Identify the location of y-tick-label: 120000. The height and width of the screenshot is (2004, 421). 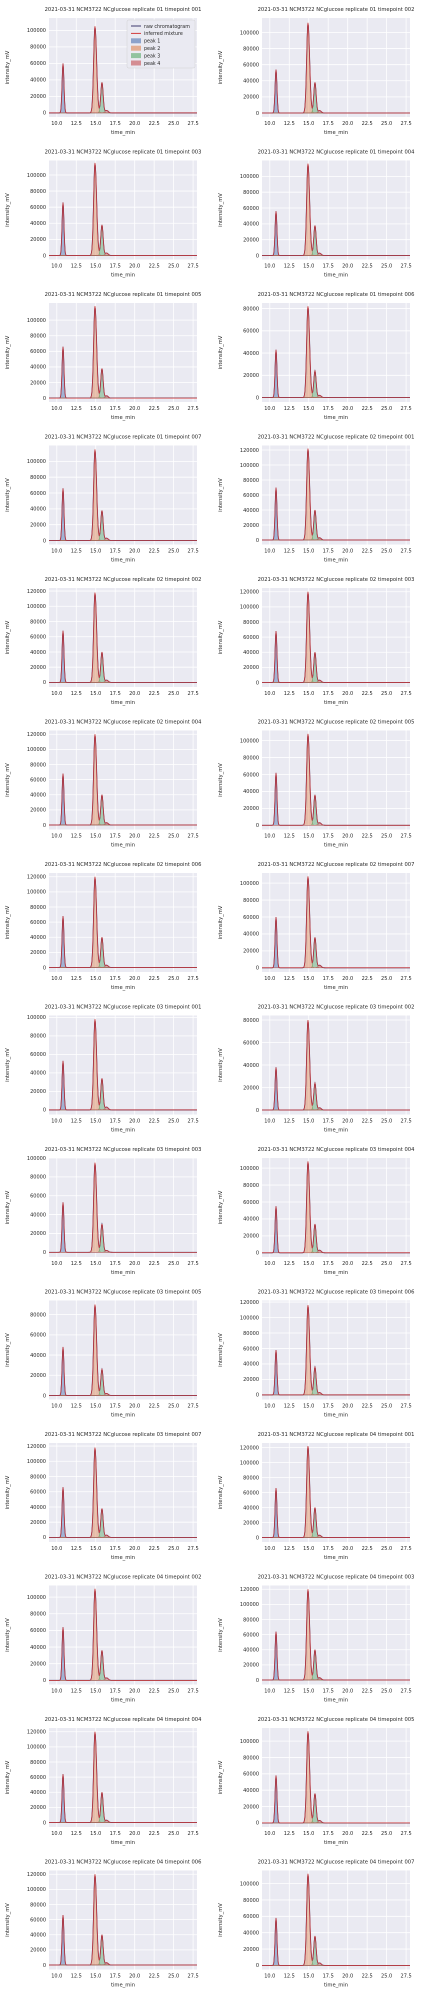
(36, 1875).